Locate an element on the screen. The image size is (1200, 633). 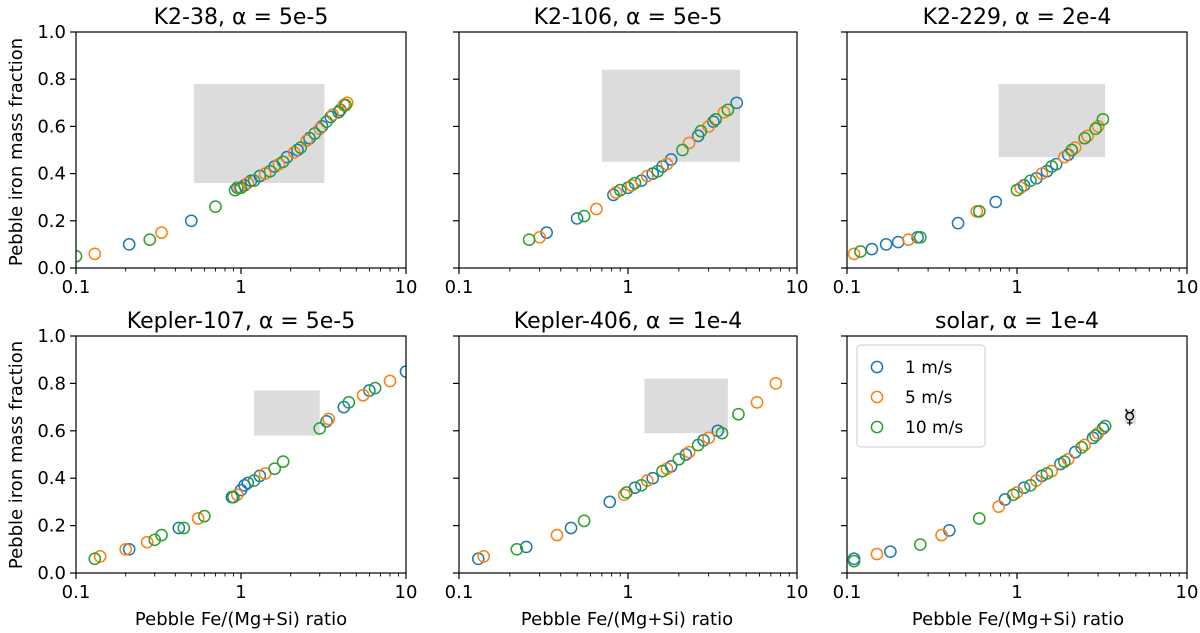
panel-title: Kepler-406, α = 1e-4 is located at coordinates (628, 321).